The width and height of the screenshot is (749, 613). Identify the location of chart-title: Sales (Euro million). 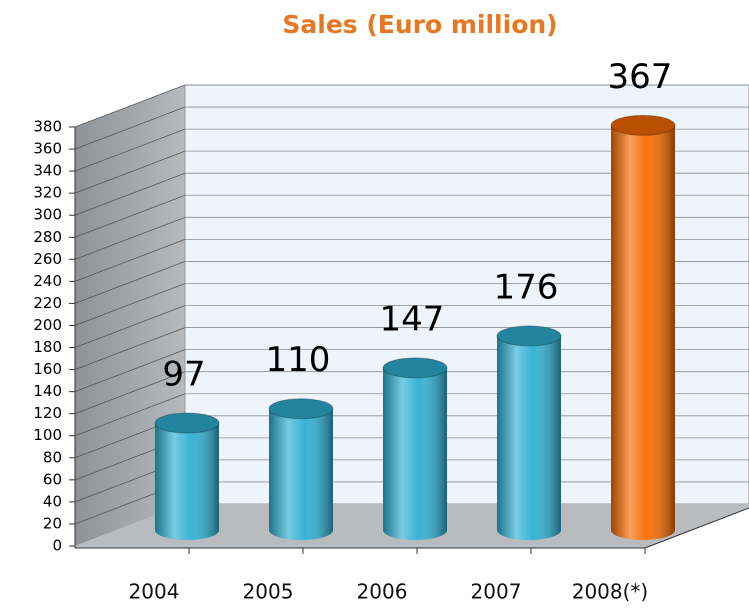
(419, 24).